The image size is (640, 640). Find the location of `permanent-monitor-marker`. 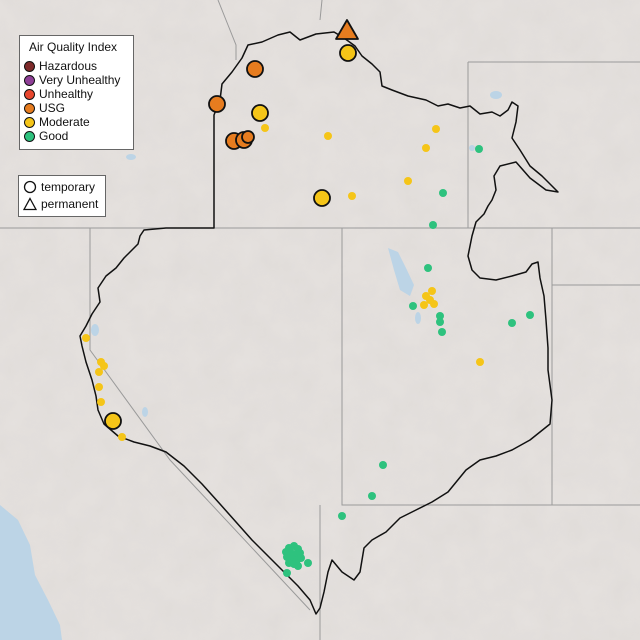

permanent-monitor-marker is located at coordinates (347, 29).